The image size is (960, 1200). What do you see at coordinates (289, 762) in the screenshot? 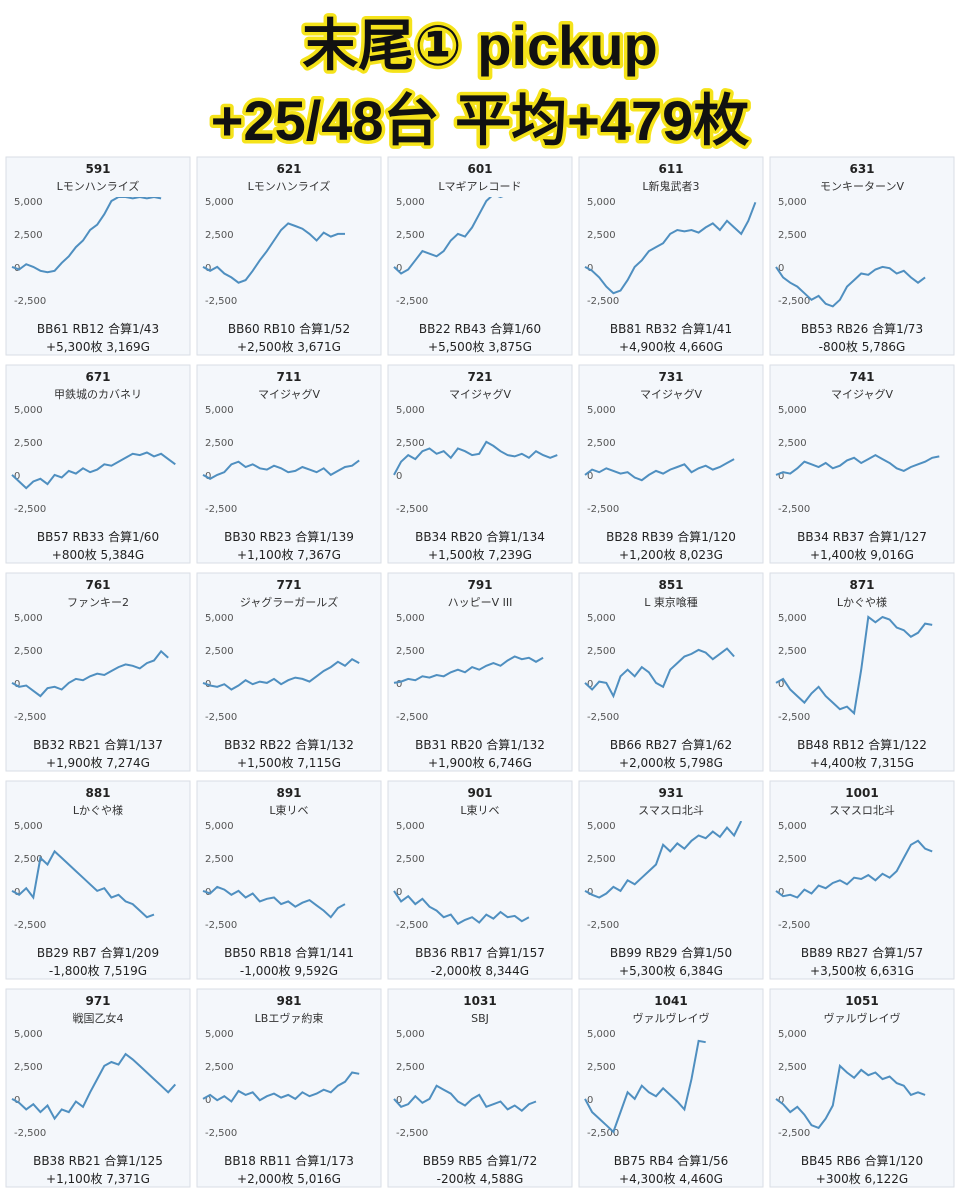
I see `stats: +1,500枚 7,115G` at bounding box center [289, 762].